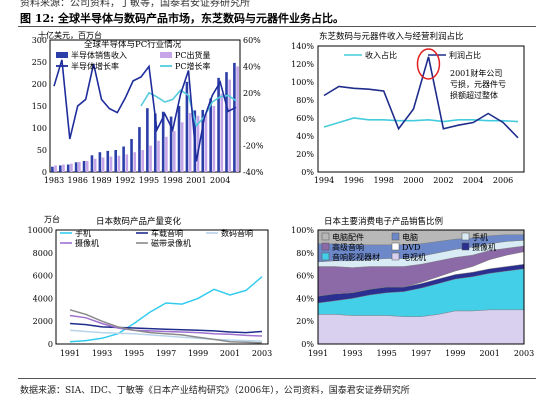  I want to click on chart-title: 日本数码产品产量变化, so click(139, 221).